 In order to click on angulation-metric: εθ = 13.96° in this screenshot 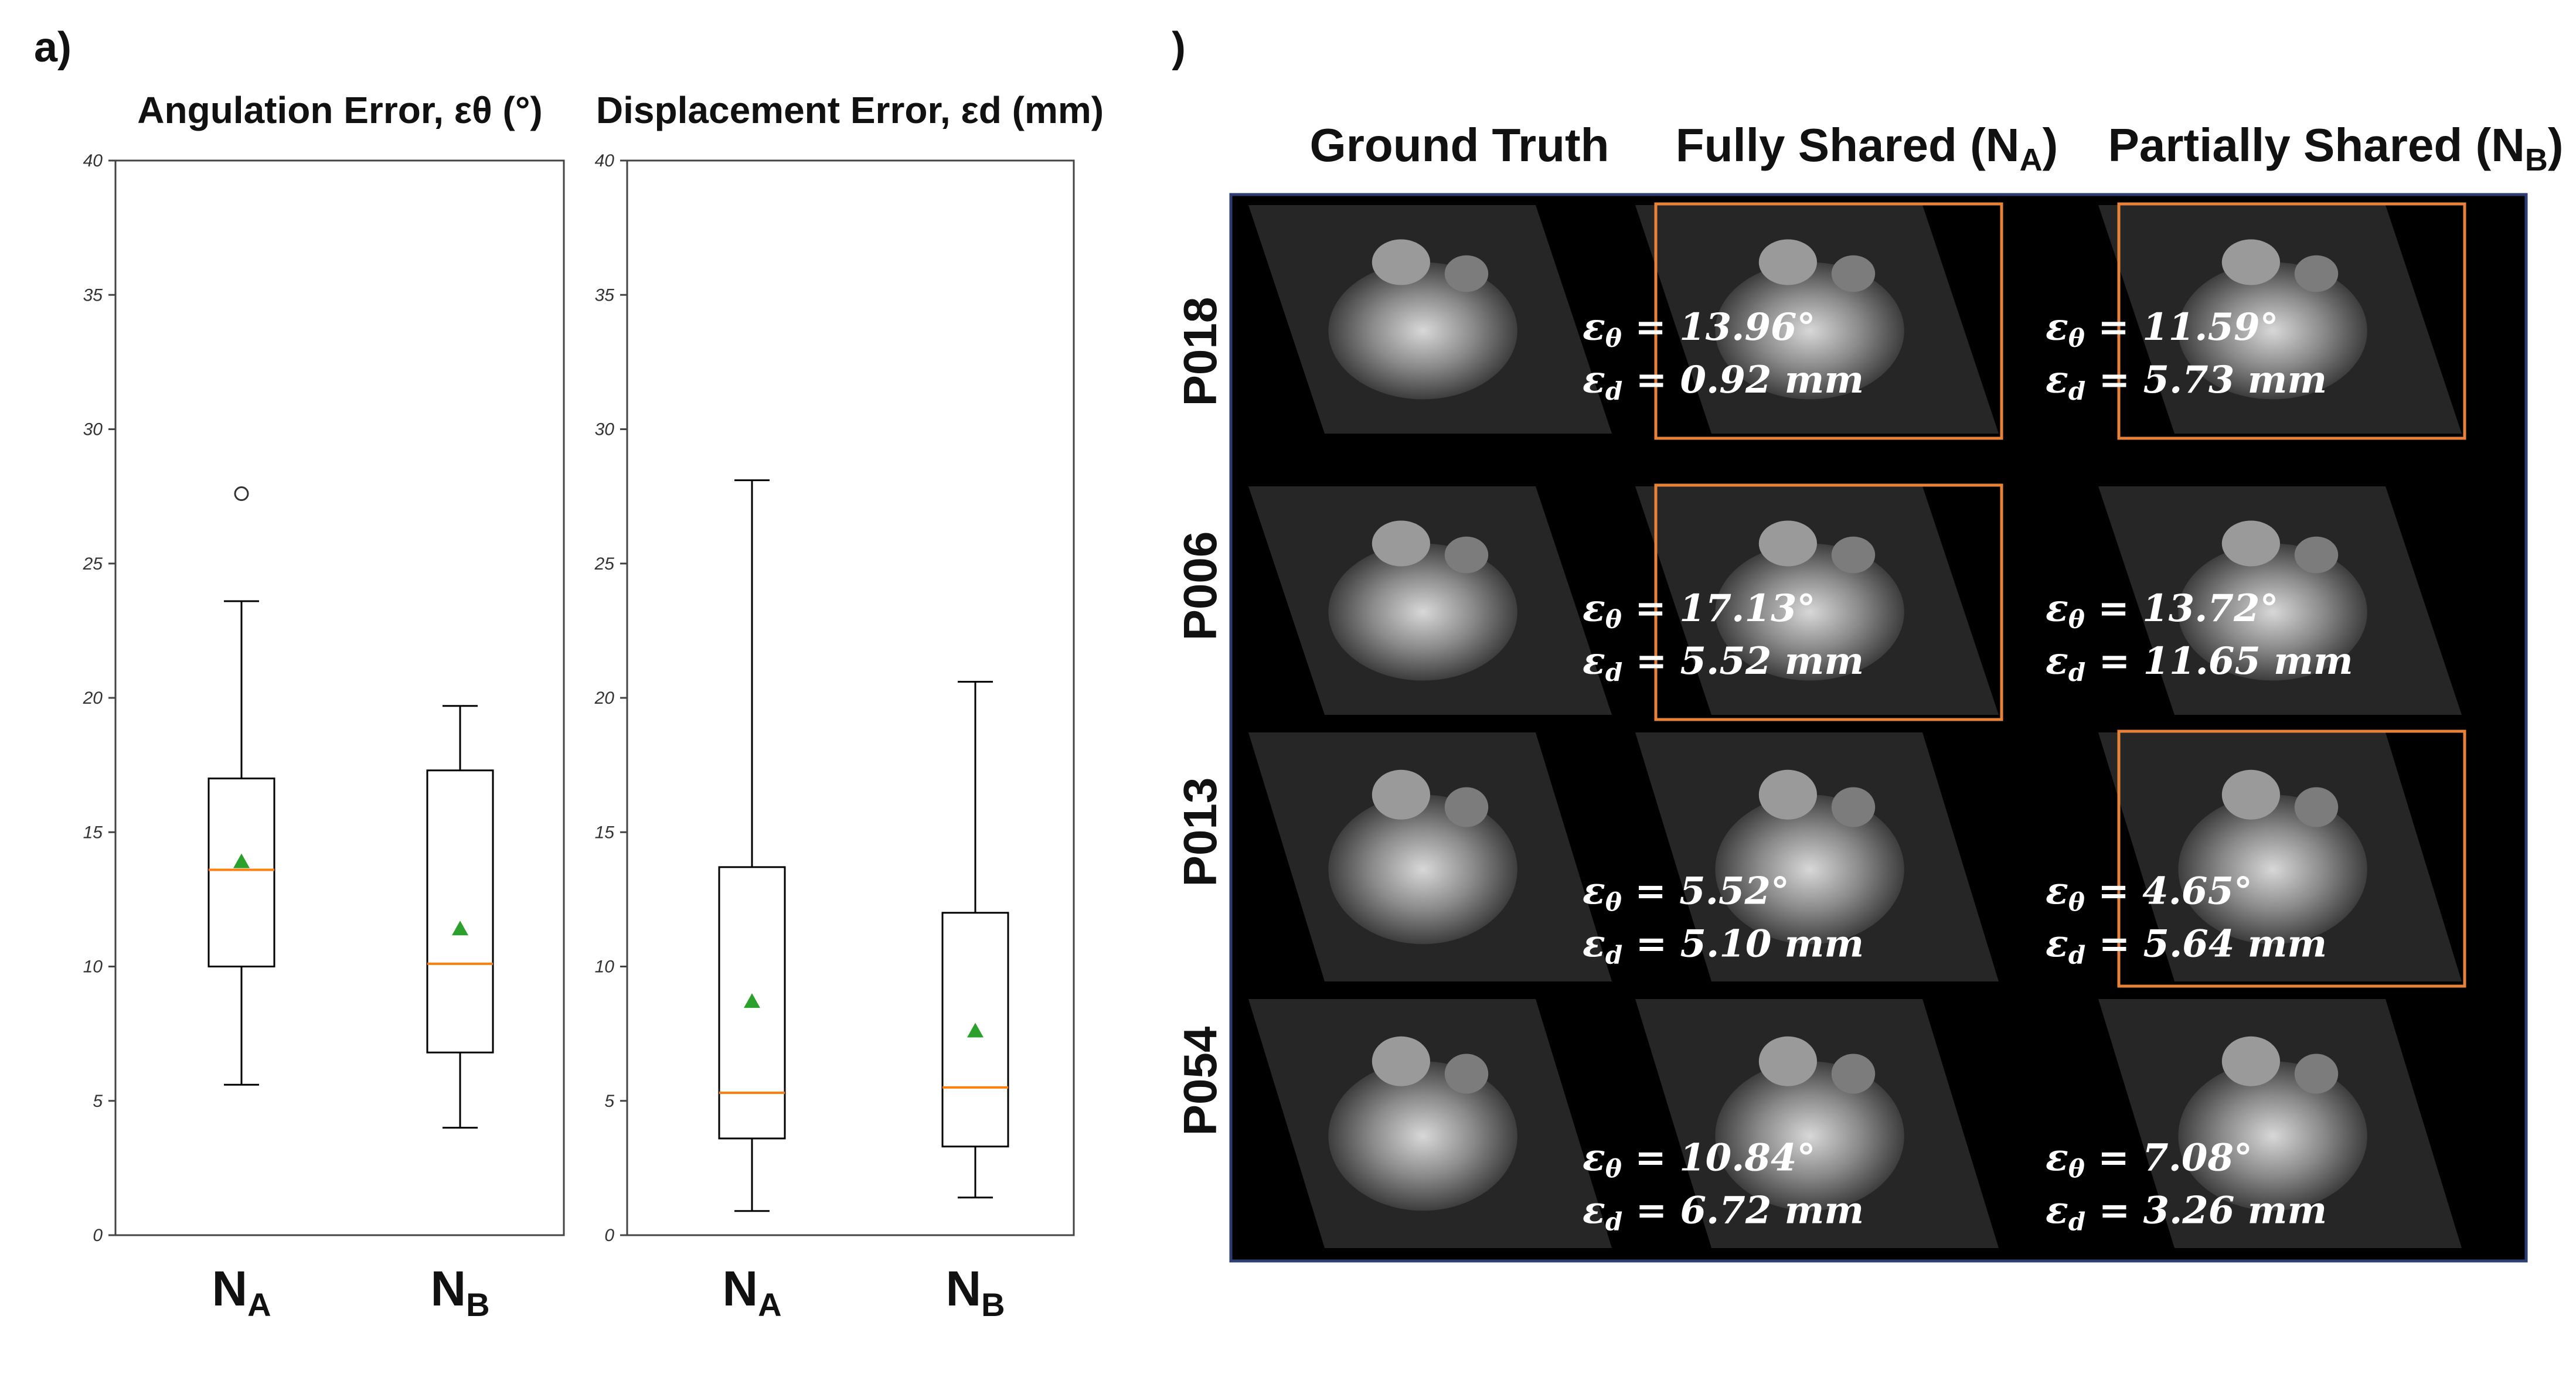, I will do `click(1699, 329)`.